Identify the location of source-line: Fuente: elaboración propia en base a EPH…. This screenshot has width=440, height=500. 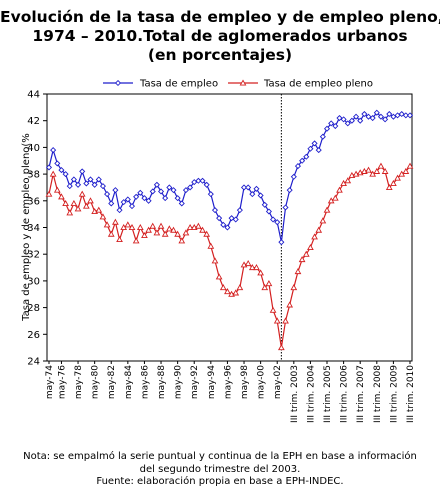
(220, 481).